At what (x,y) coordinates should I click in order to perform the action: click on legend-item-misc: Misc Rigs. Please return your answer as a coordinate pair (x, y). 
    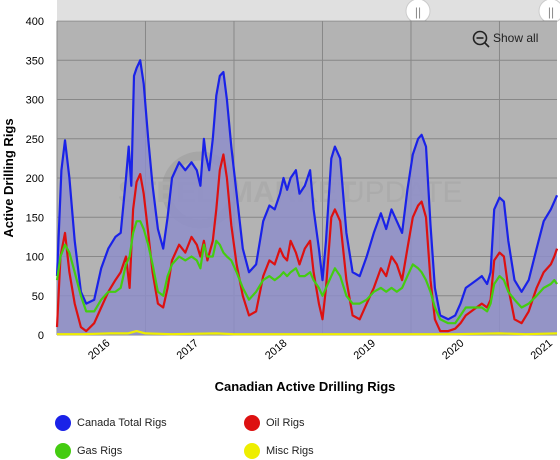
    Looking at the image, I should click on (279, 451).